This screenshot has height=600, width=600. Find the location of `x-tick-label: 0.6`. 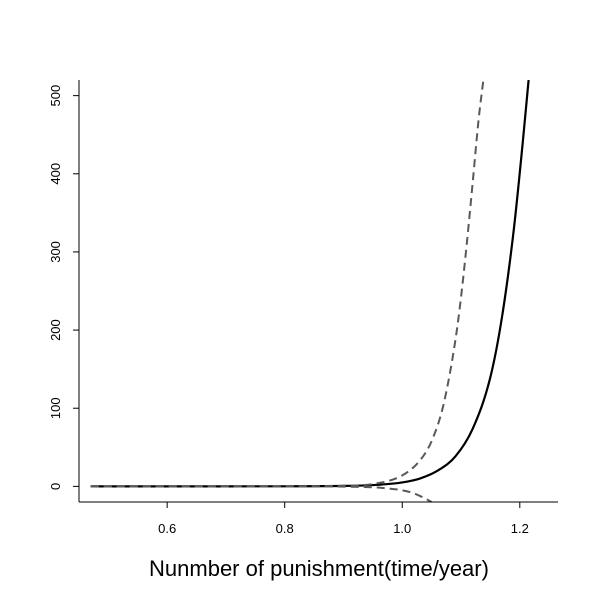

x-tick-label: 0.6 is located at coordinates (167, 528).